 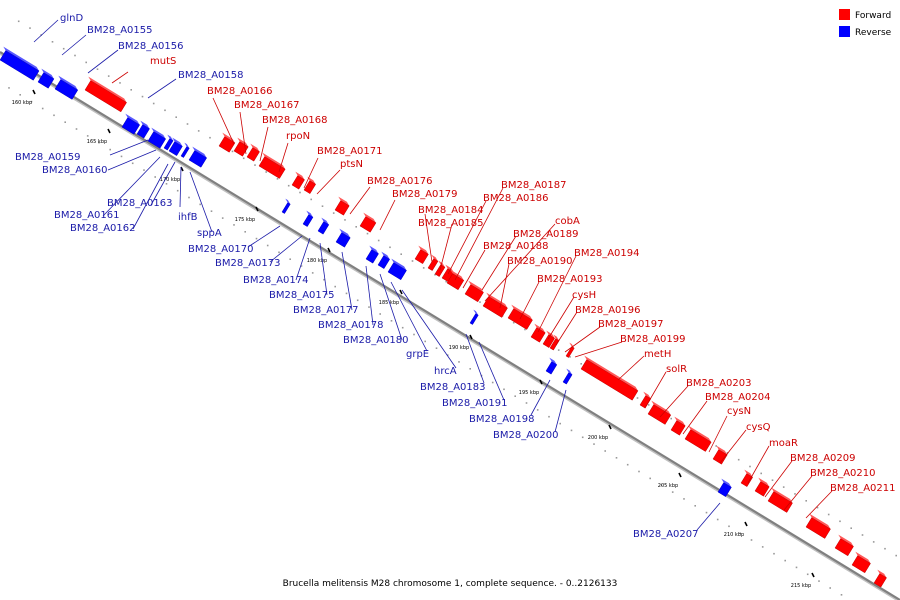 What do you see at coordinates (71, 18) in the screenshot?
I see `reverse-gene-label: glnD` at bounding box center [71, 18].